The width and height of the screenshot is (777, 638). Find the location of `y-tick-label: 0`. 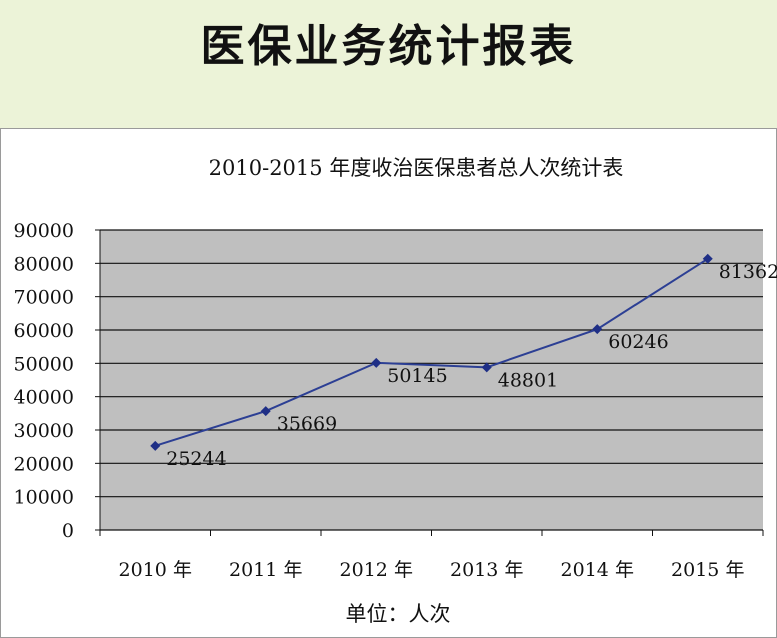

y-tick-label: 0 is located at coordinates (68, 531).